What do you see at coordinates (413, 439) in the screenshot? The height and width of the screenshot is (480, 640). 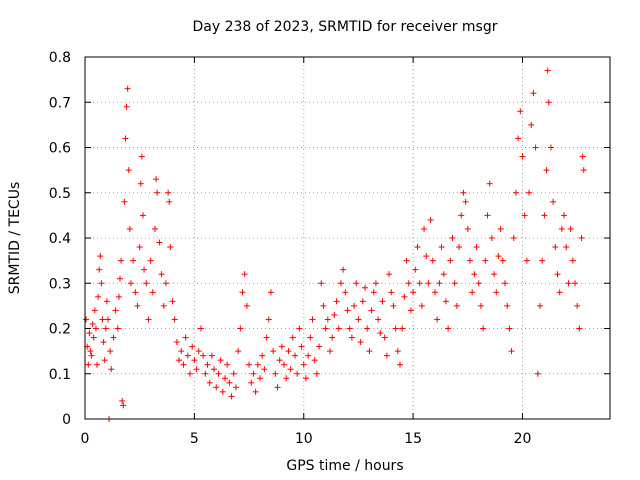 I see `x-tick-label: 15` at bounding box center [413, 439].